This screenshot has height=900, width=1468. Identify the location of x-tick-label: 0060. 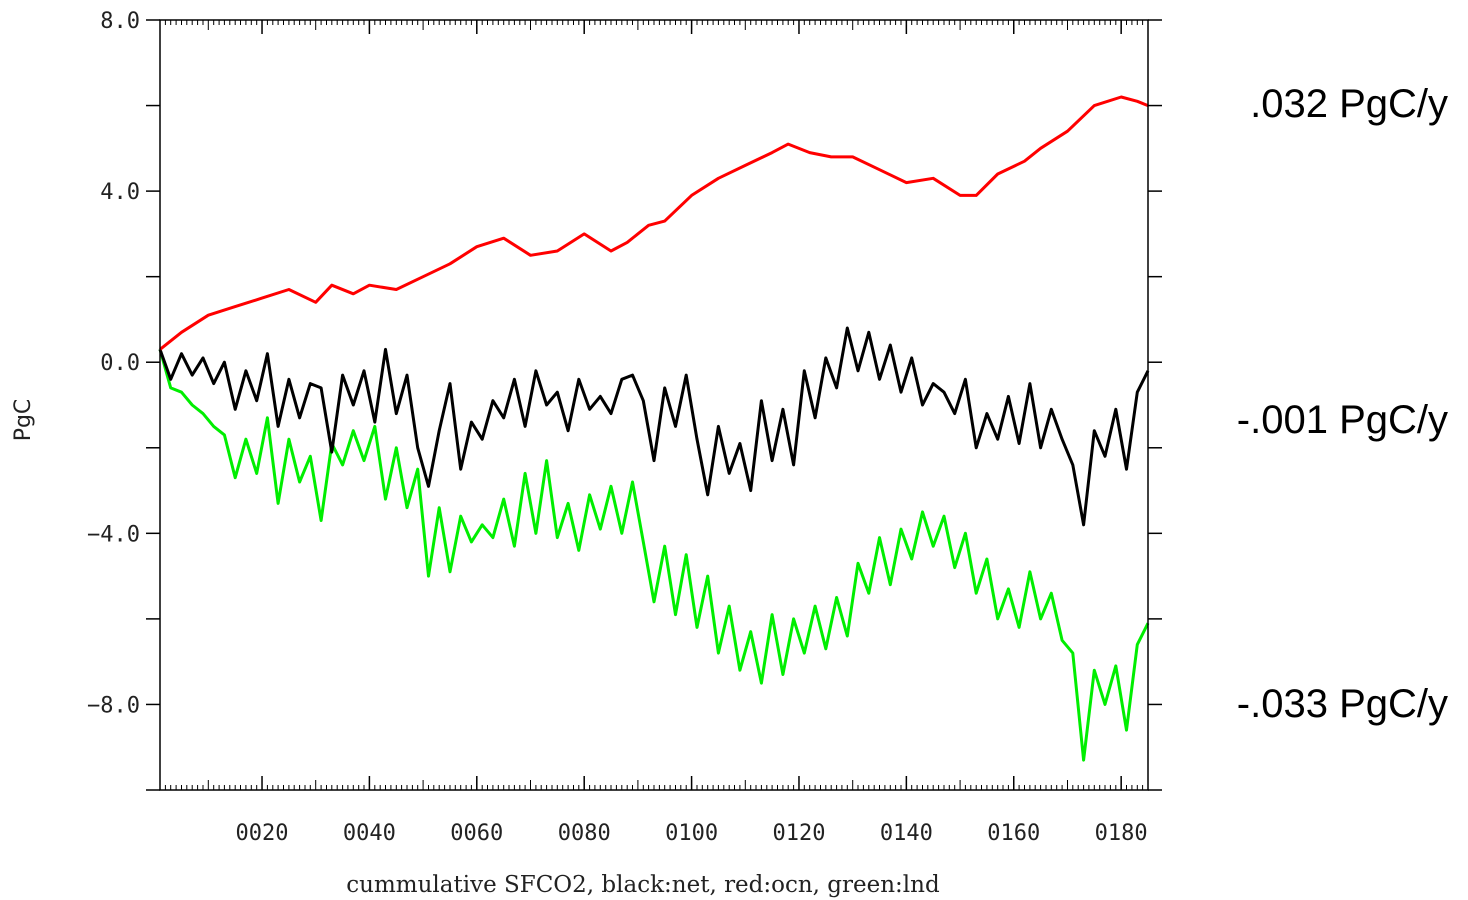
(476, 833).